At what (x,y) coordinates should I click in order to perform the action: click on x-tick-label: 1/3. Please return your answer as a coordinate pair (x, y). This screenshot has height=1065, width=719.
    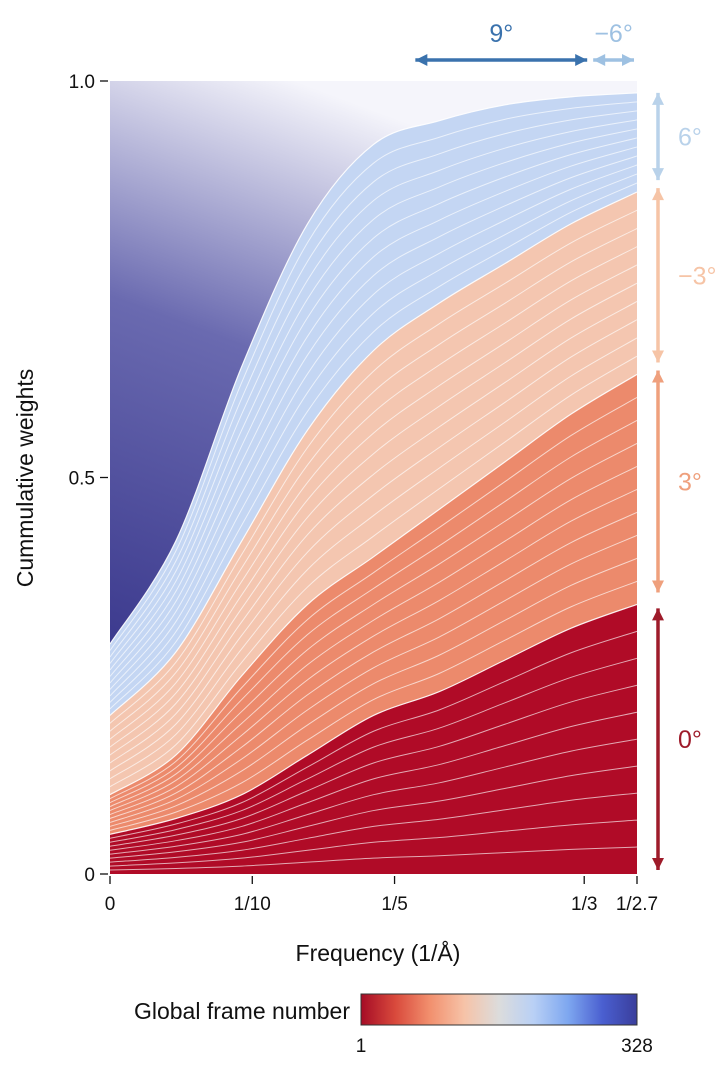
    Looking at the image, I should click on (584, 904).